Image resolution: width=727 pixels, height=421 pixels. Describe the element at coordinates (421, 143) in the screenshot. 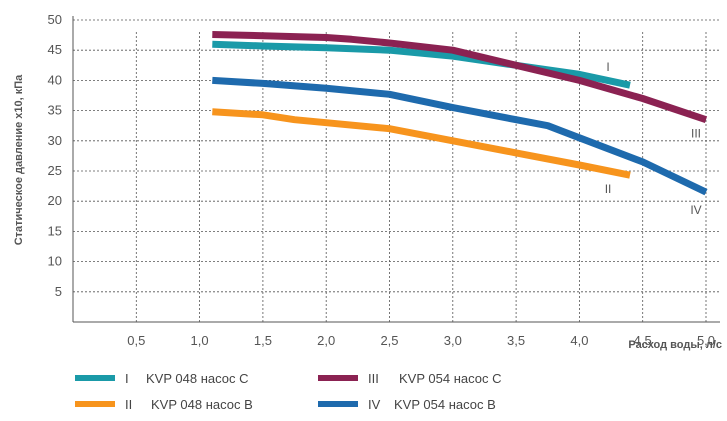

I see `series-line-ii` at that location.